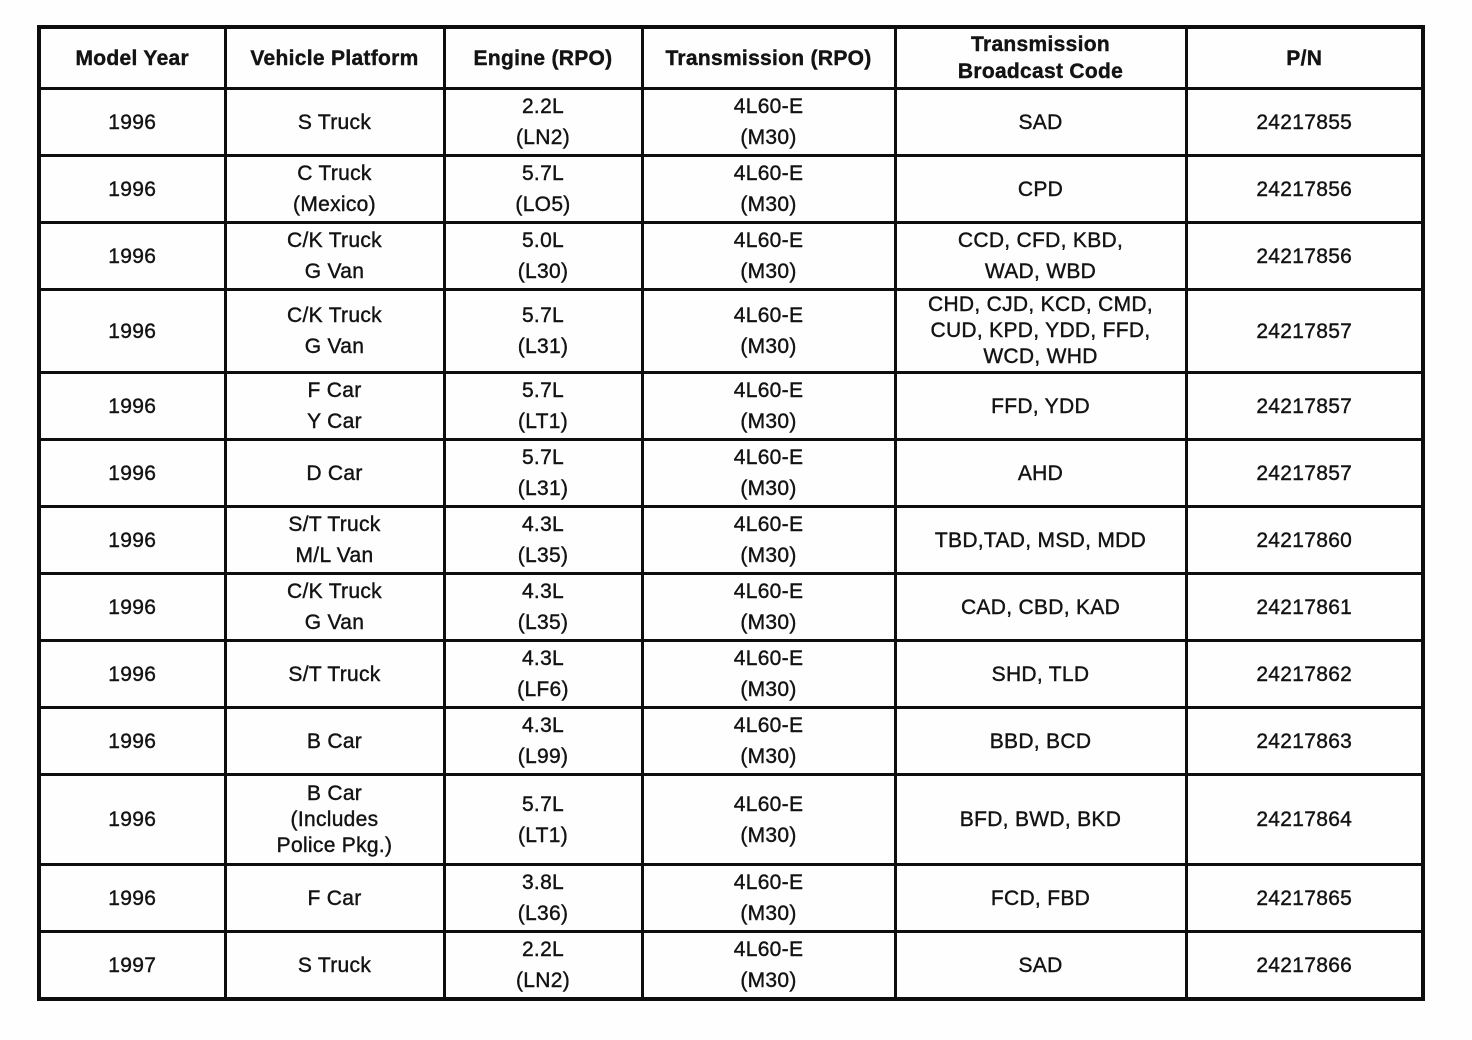  Describe the element at coordinates (334, 674) in the screenshot. I see `cell-vehicle-platform: S/T Truck` at that location.